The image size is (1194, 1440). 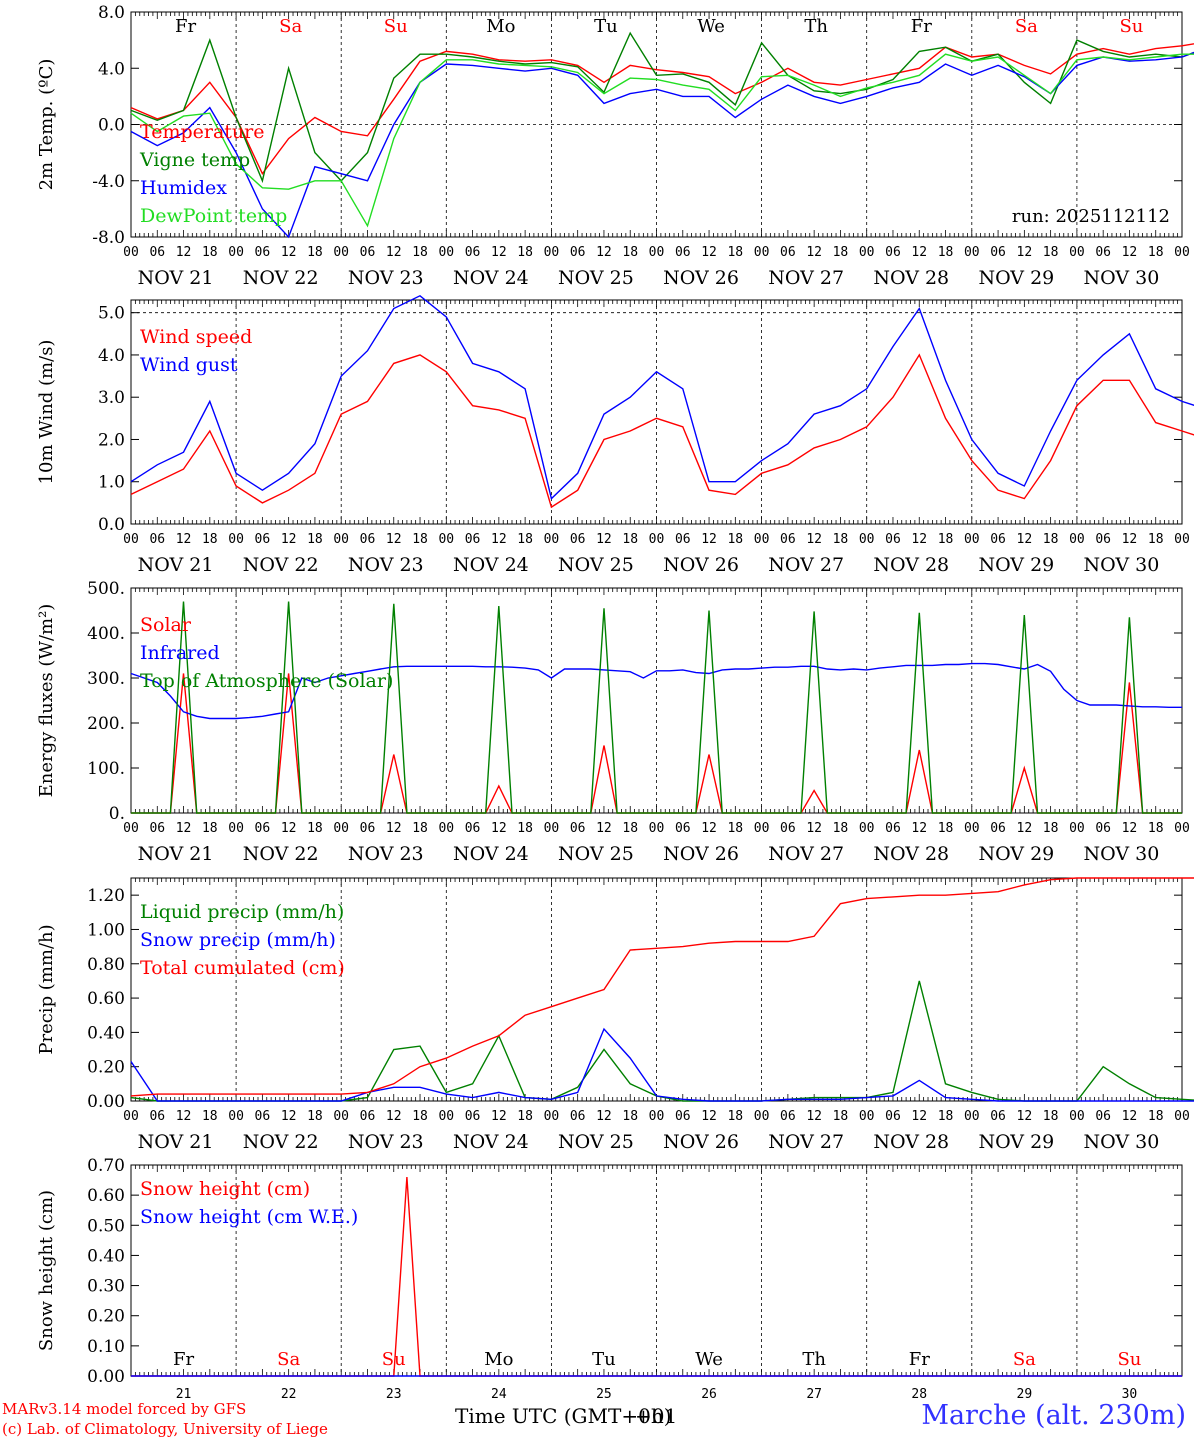 I want to click on y-tick-label: 0.10, so click(x=106, y=1347).